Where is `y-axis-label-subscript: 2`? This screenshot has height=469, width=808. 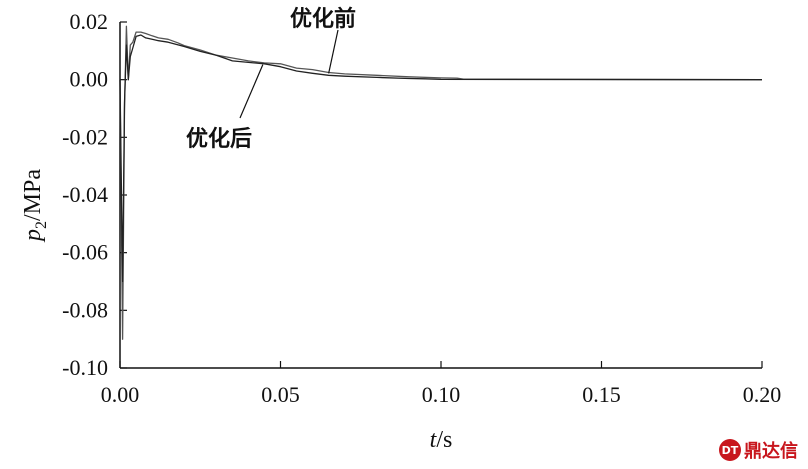
y-axis-label-subscript: 2 is located at coordinates (41, 225).